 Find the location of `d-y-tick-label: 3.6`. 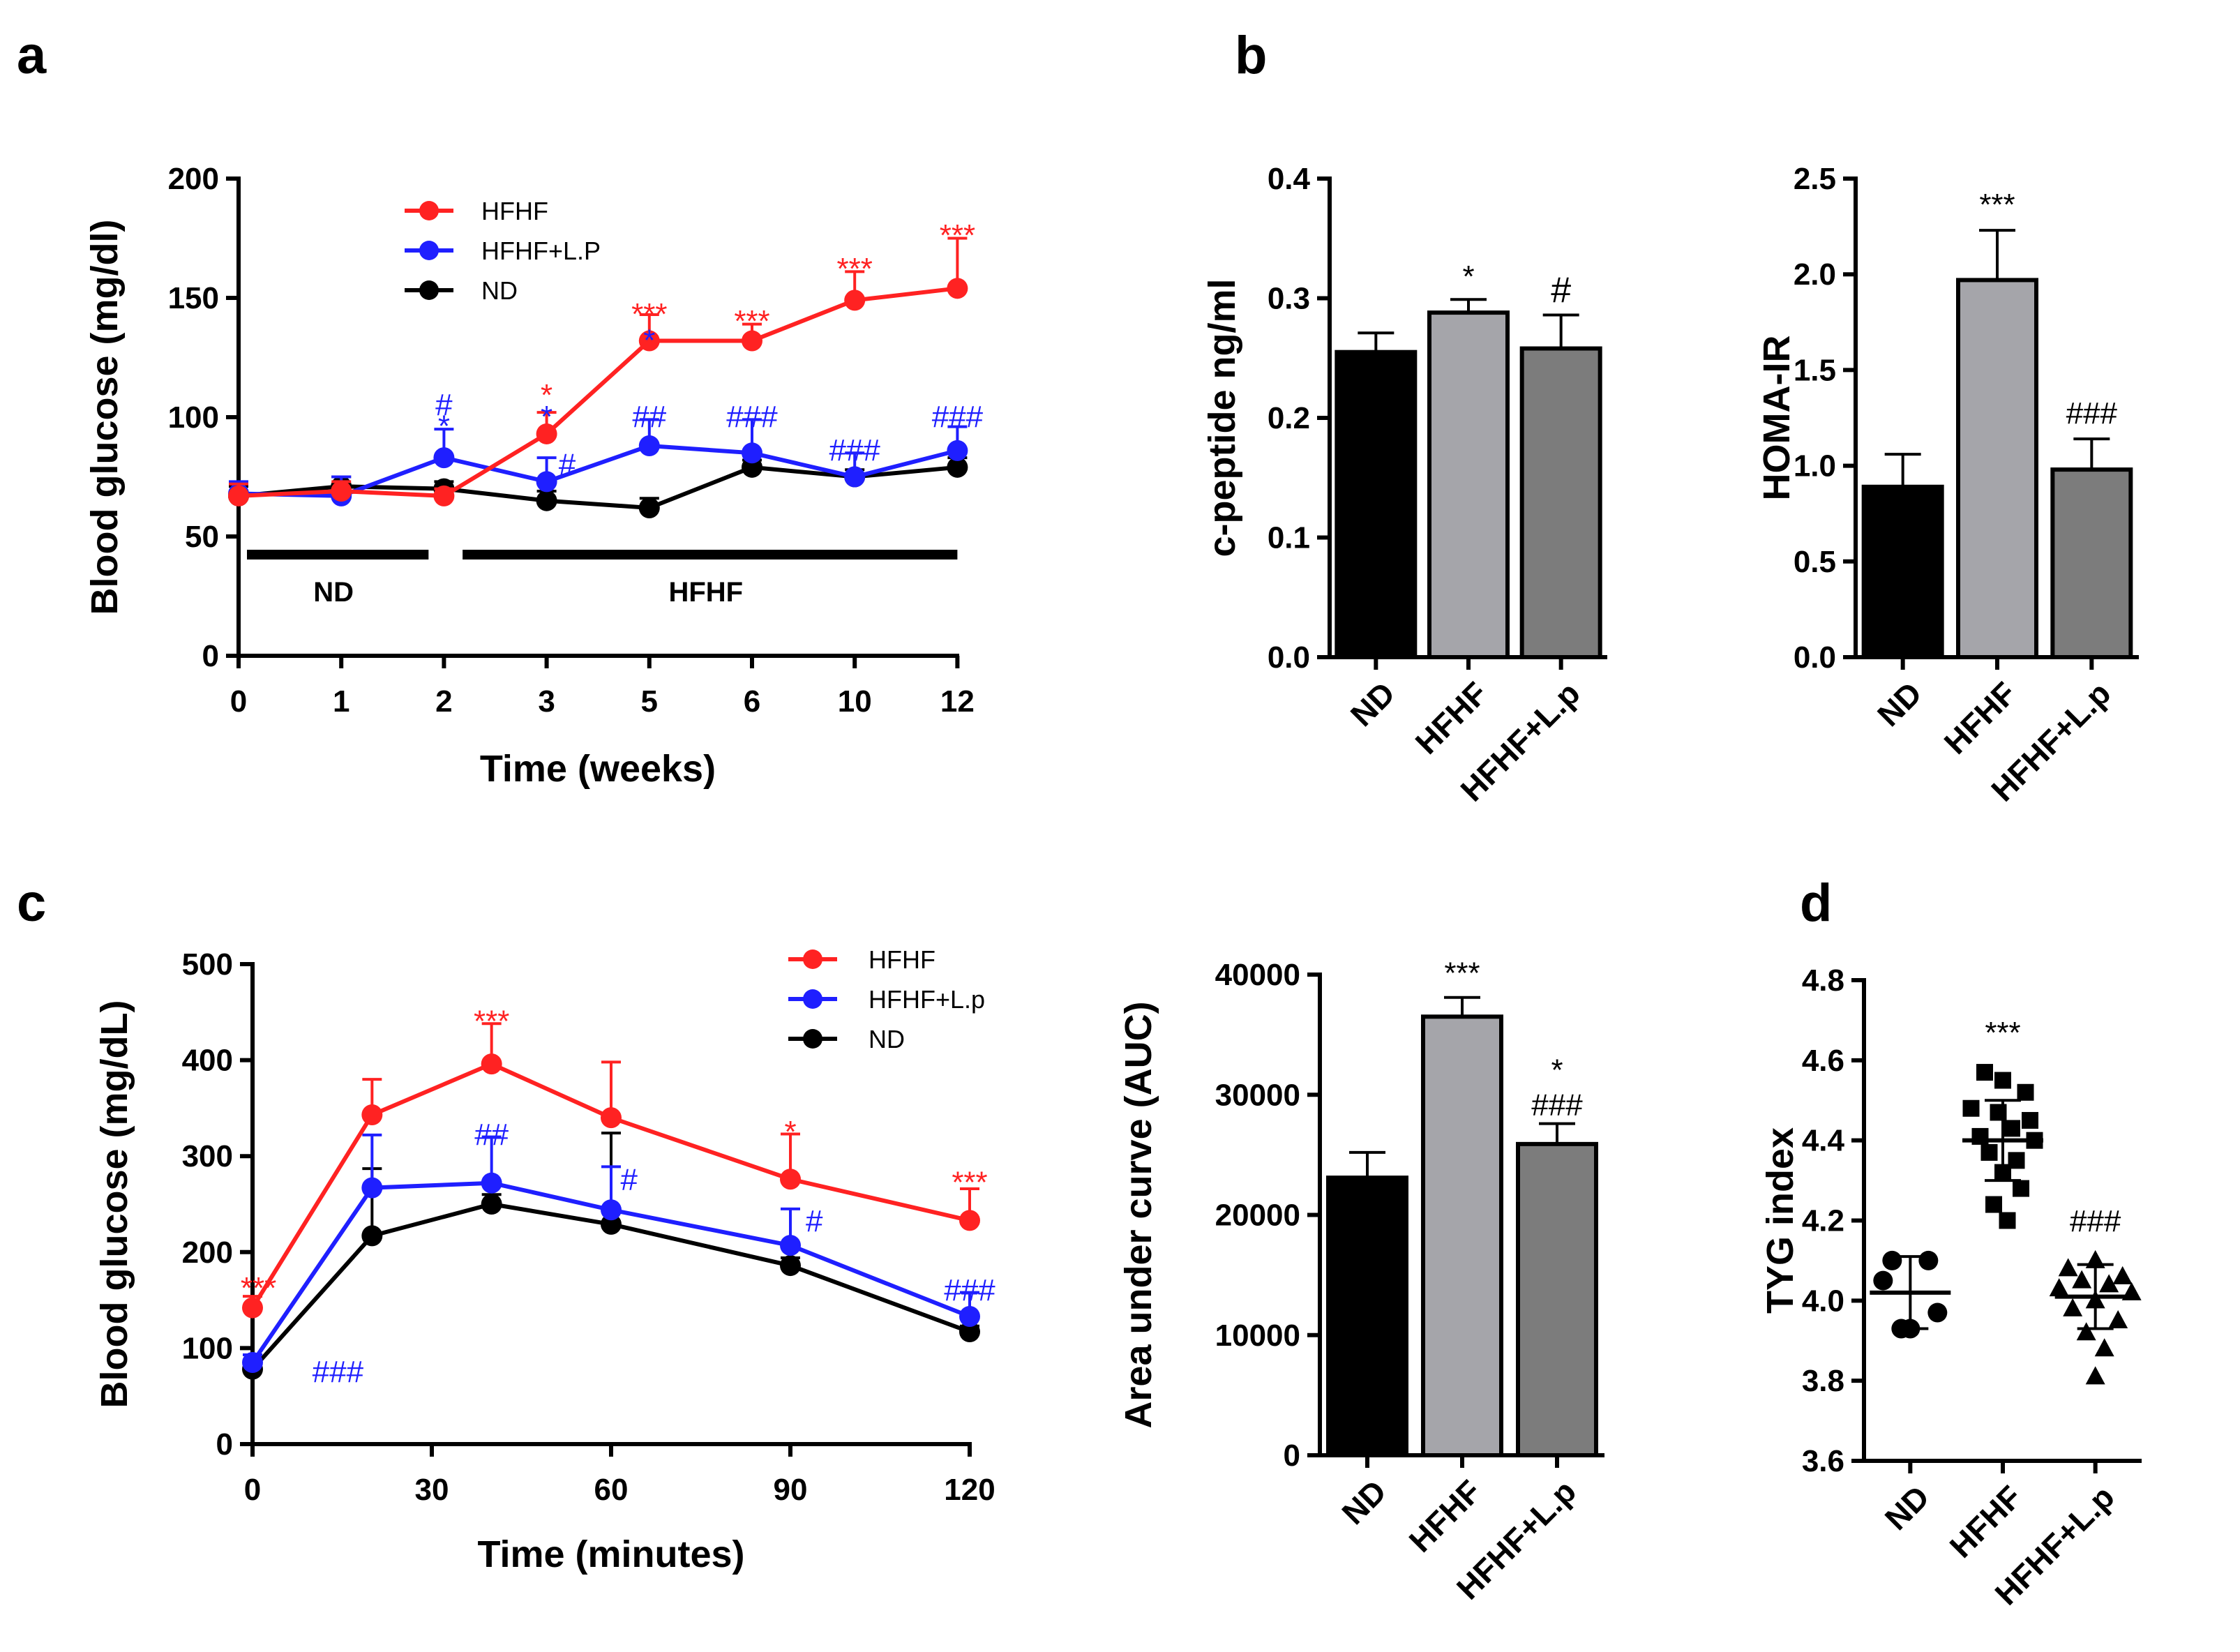

d-y-tick-label: 3.6 is located at coordinates (1823, 1461).